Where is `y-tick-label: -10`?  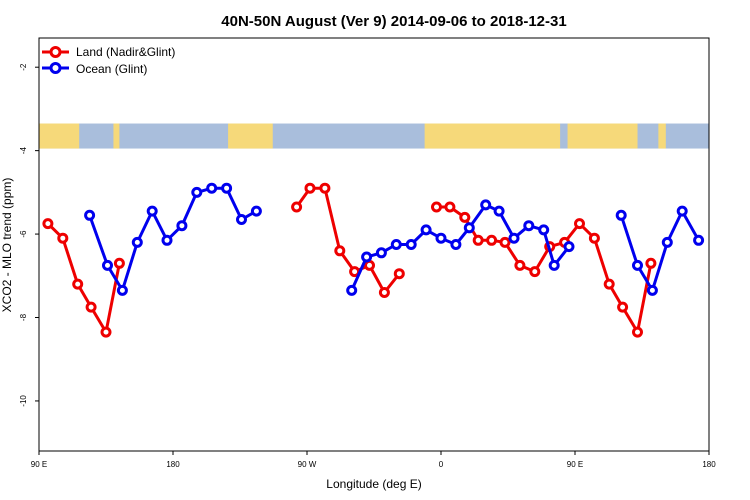
y-tick-label: -10 is located at coordinates (23, 401).